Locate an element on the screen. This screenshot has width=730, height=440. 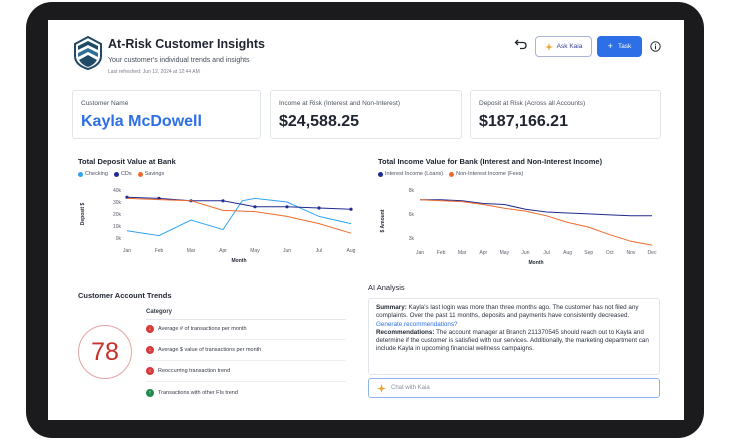
add-task-button: + Task is located at coordinates (619, 46).